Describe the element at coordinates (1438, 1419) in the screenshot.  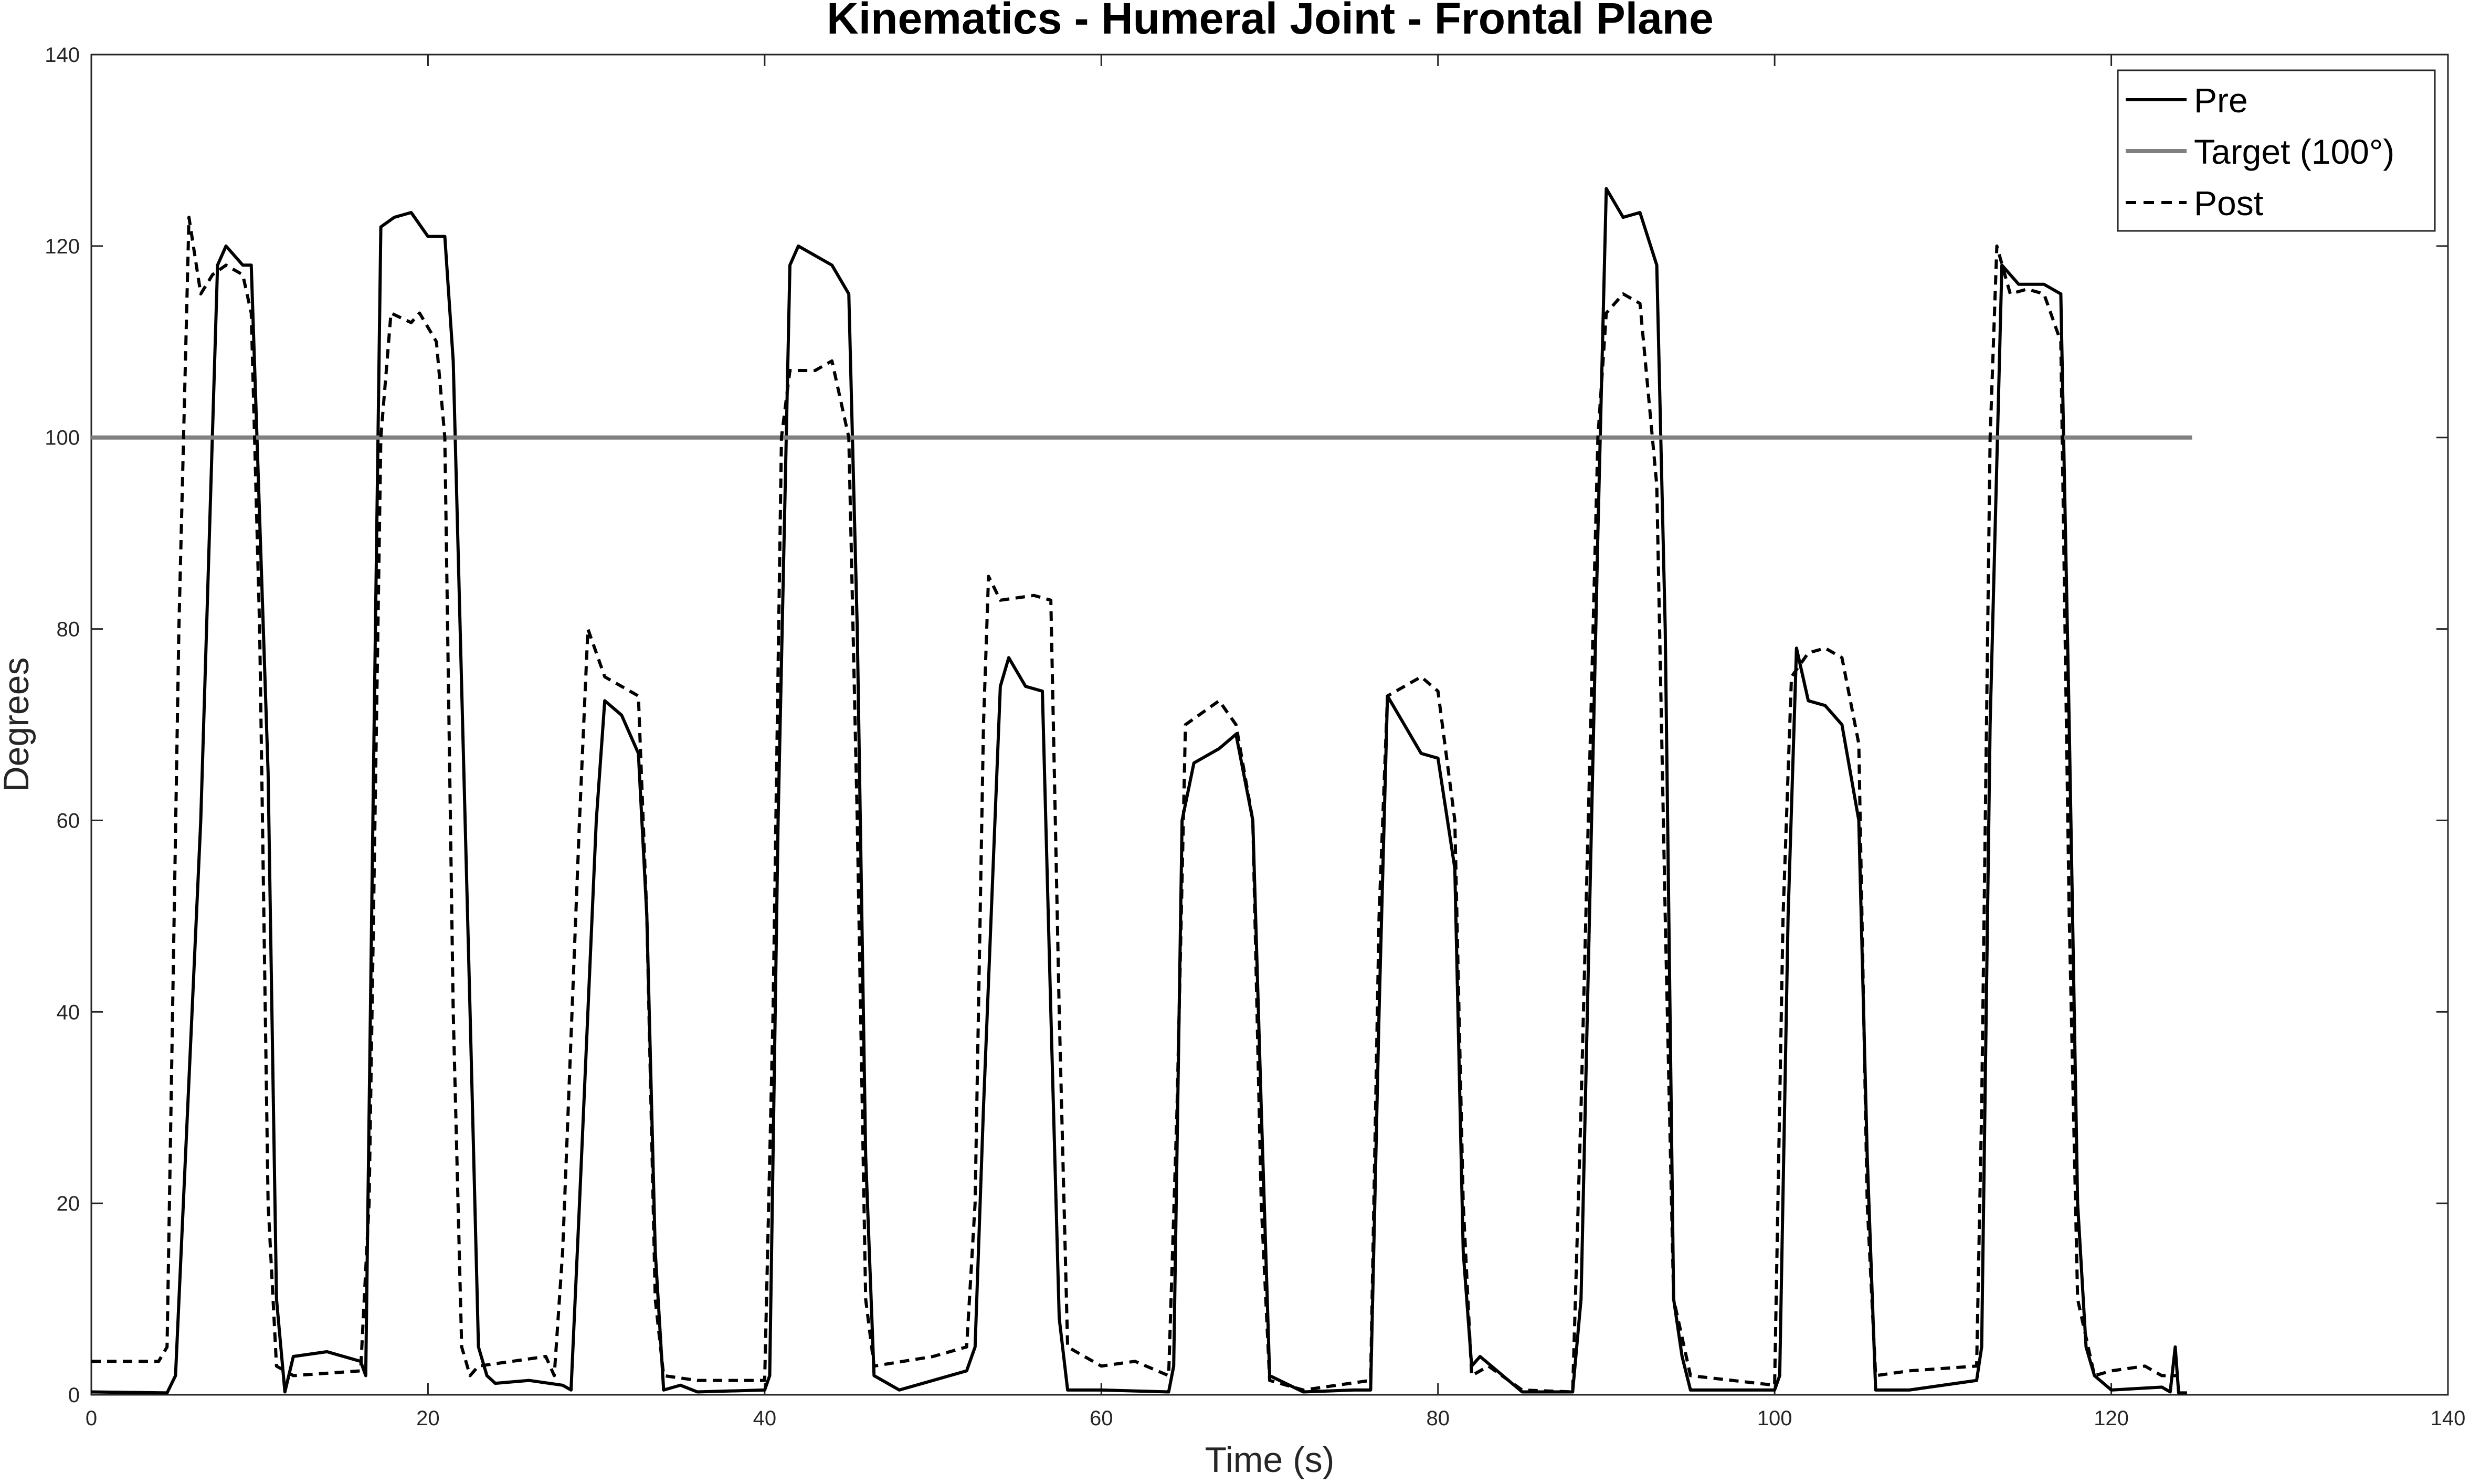
I see `x-tick-label: 80` at that location.